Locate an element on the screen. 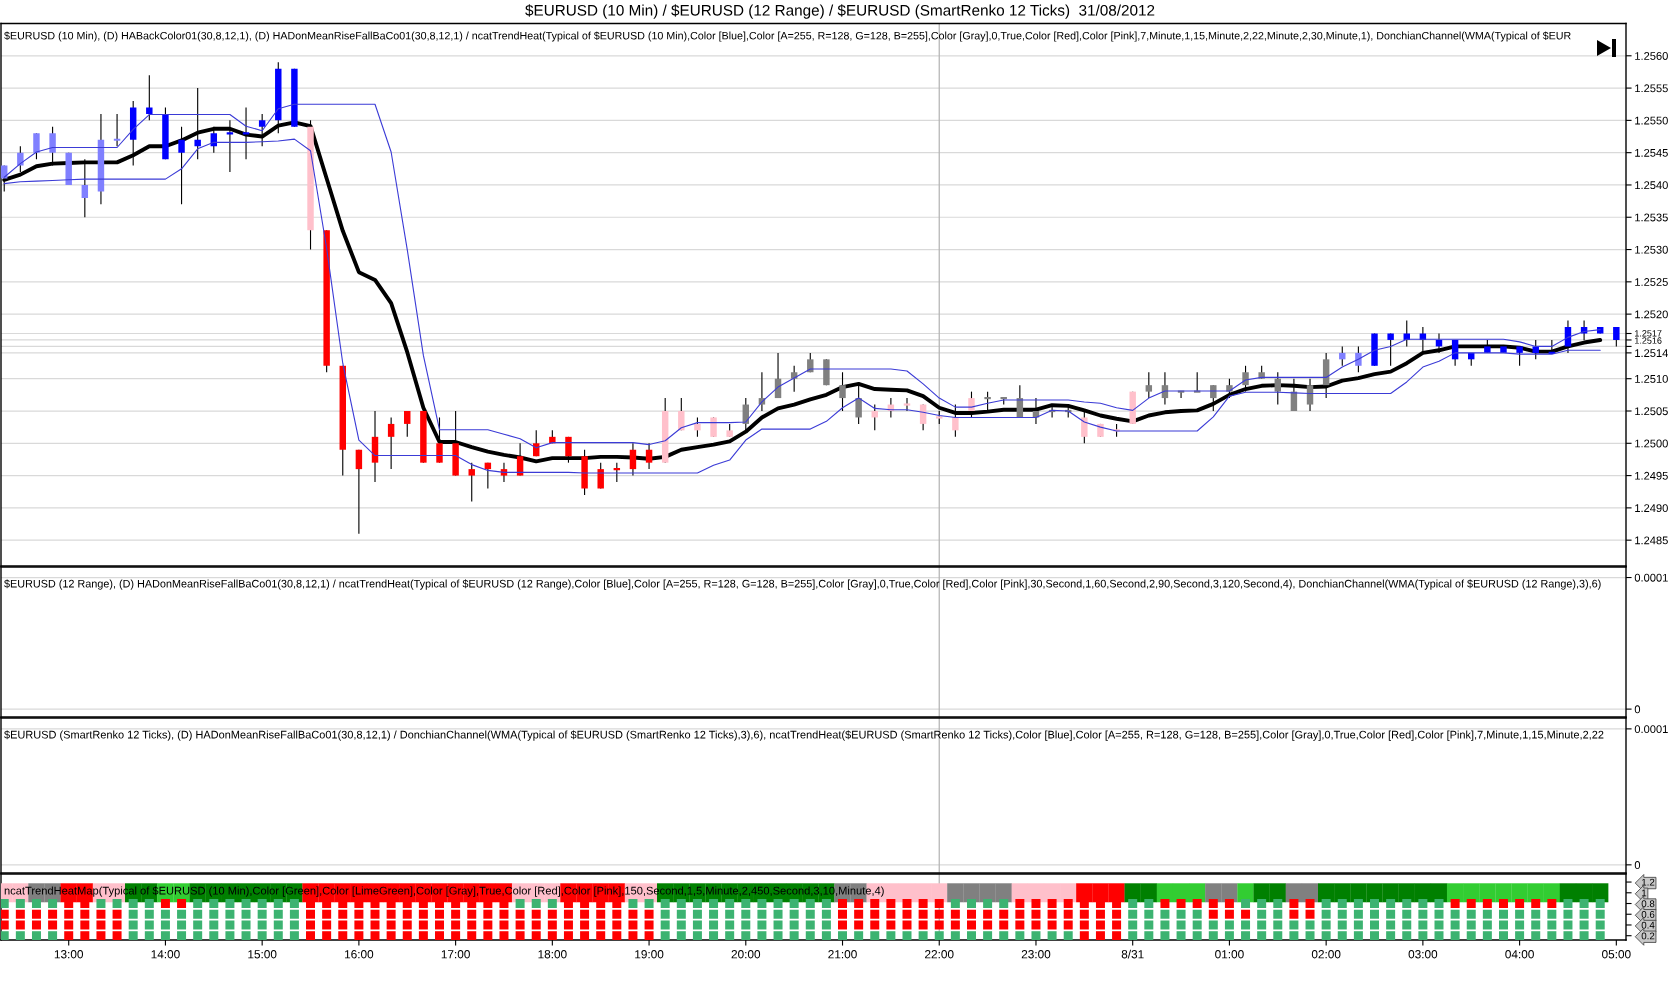  y-tick-label: 1.2505 is located at coordinates (1651, 411).